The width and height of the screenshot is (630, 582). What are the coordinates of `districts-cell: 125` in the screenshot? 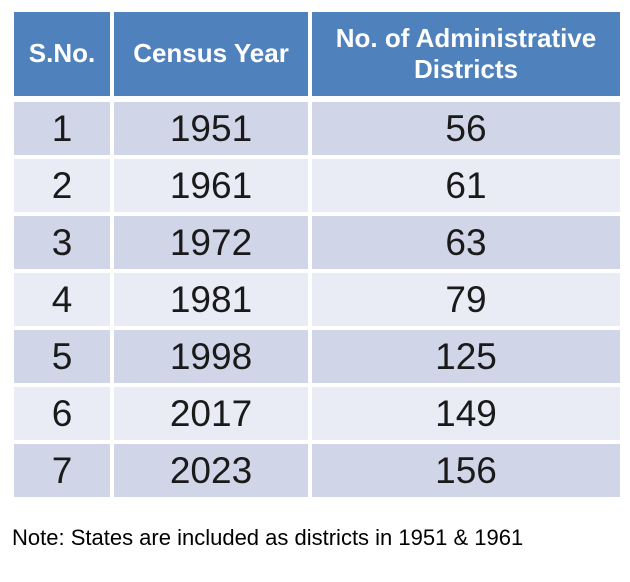 It's located at (466, 356).